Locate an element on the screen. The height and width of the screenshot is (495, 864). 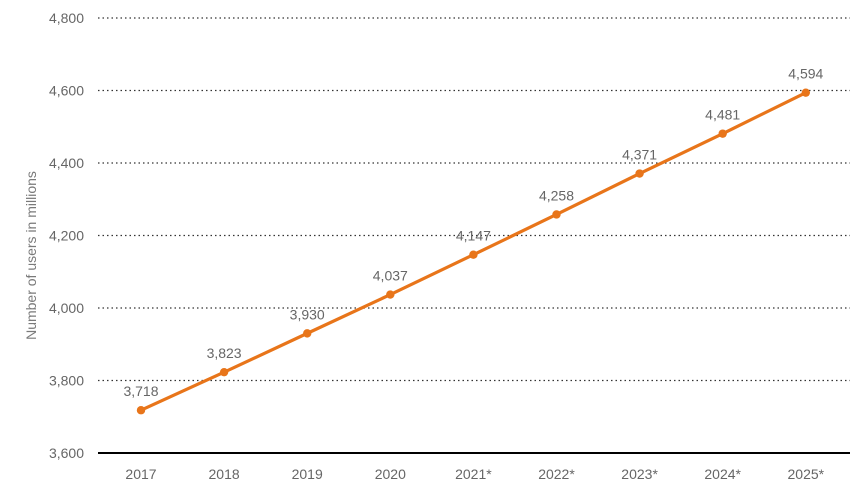
x-tick-label: 2022* is located at coordinates (556, 474).